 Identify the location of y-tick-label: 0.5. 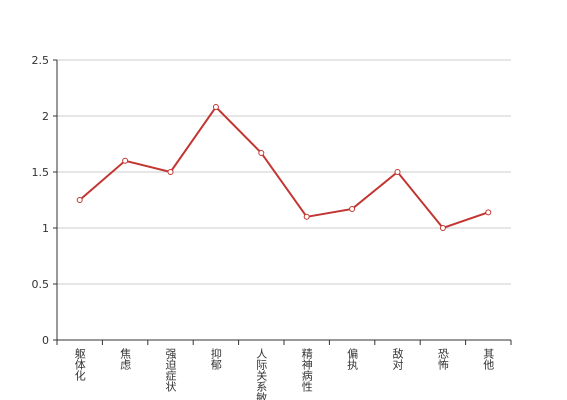
(41, 284).